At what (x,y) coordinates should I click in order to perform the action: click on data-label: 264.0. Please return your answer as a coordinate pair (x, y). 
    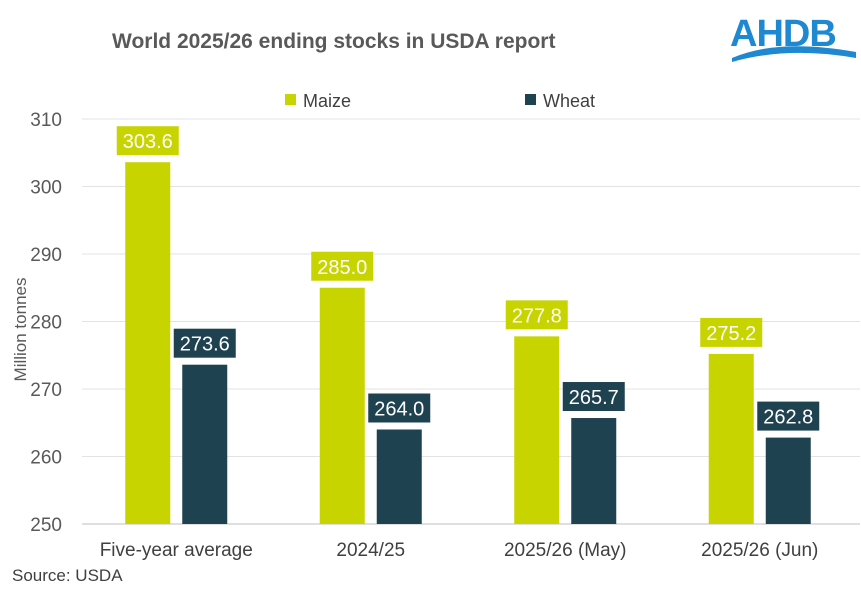
    Looking at the image, I should click on (399, 410).